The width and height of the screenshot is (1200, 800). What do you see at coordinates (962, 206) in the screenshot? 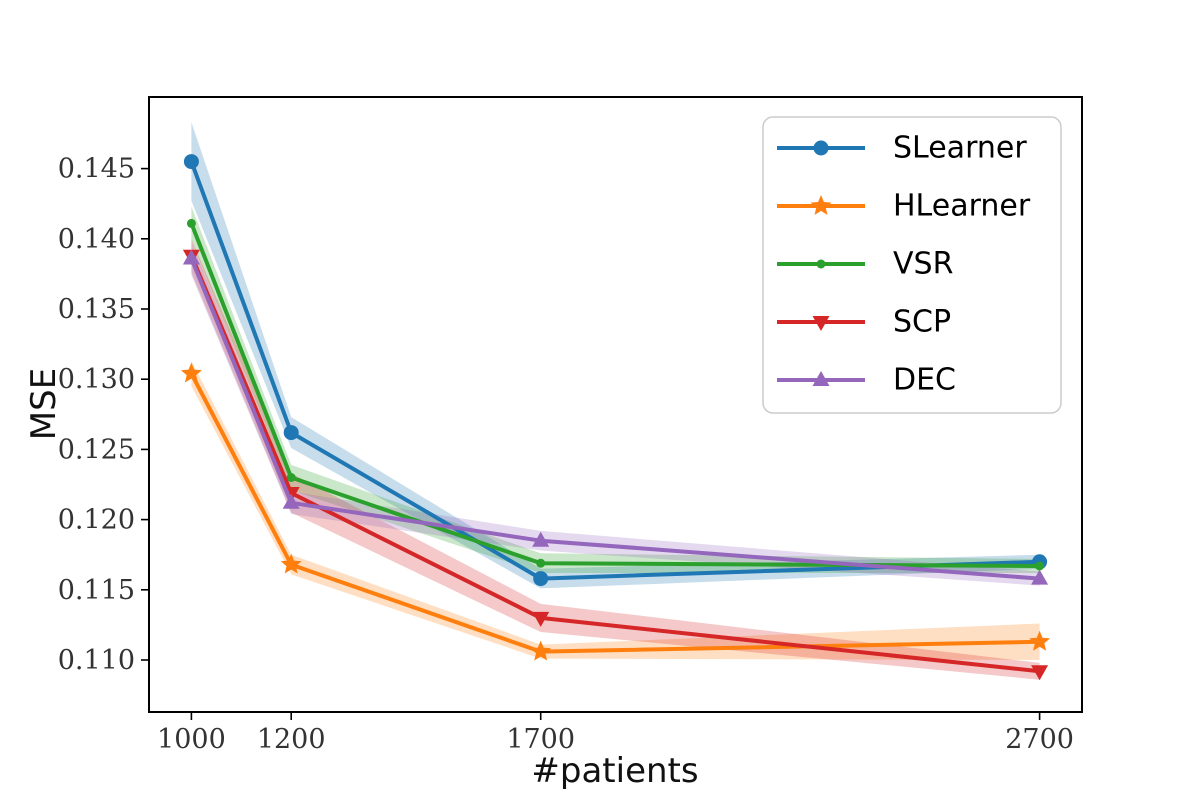
I see `legend-label-hlearner: HLearner` at bounding box center [962, 206].